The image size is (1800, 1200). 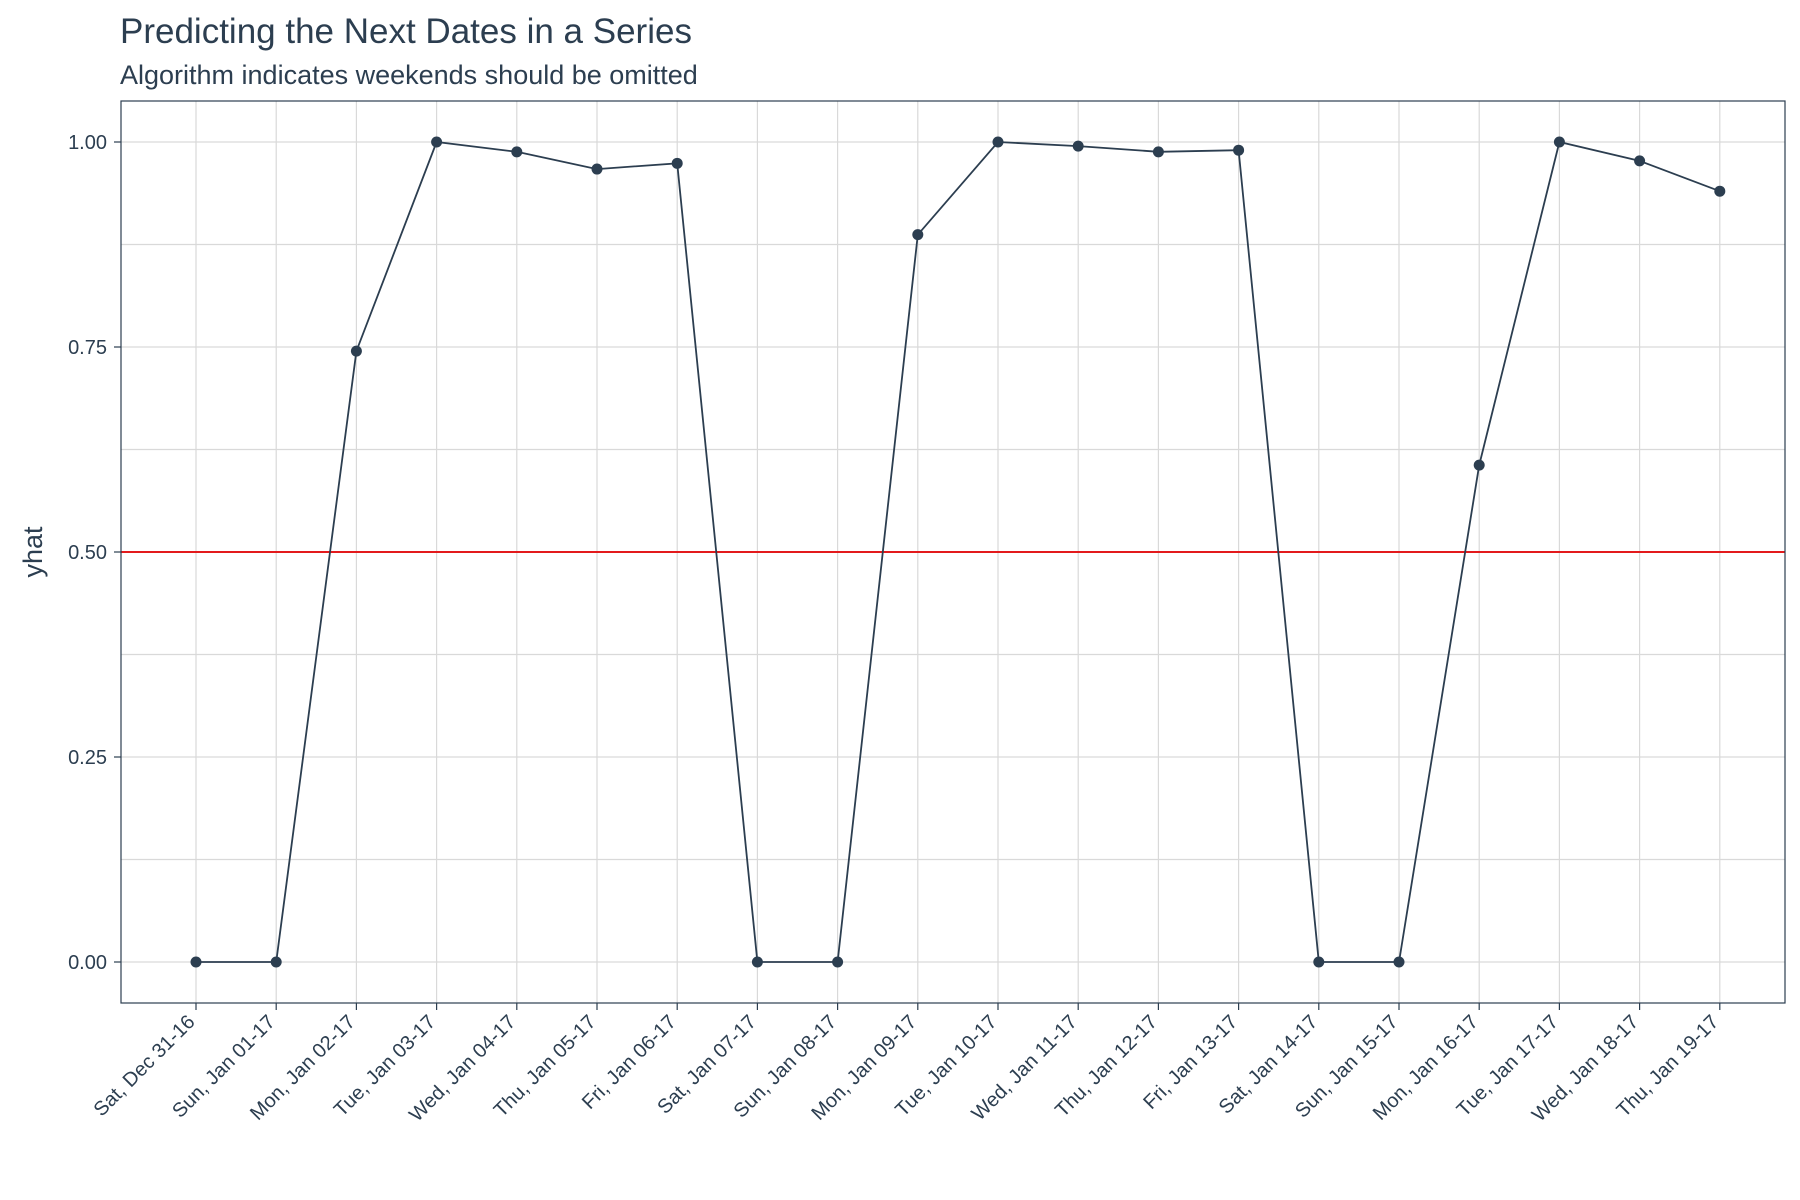 I want to click on y-tick-label: 1.00, so click(x=87, y=143).